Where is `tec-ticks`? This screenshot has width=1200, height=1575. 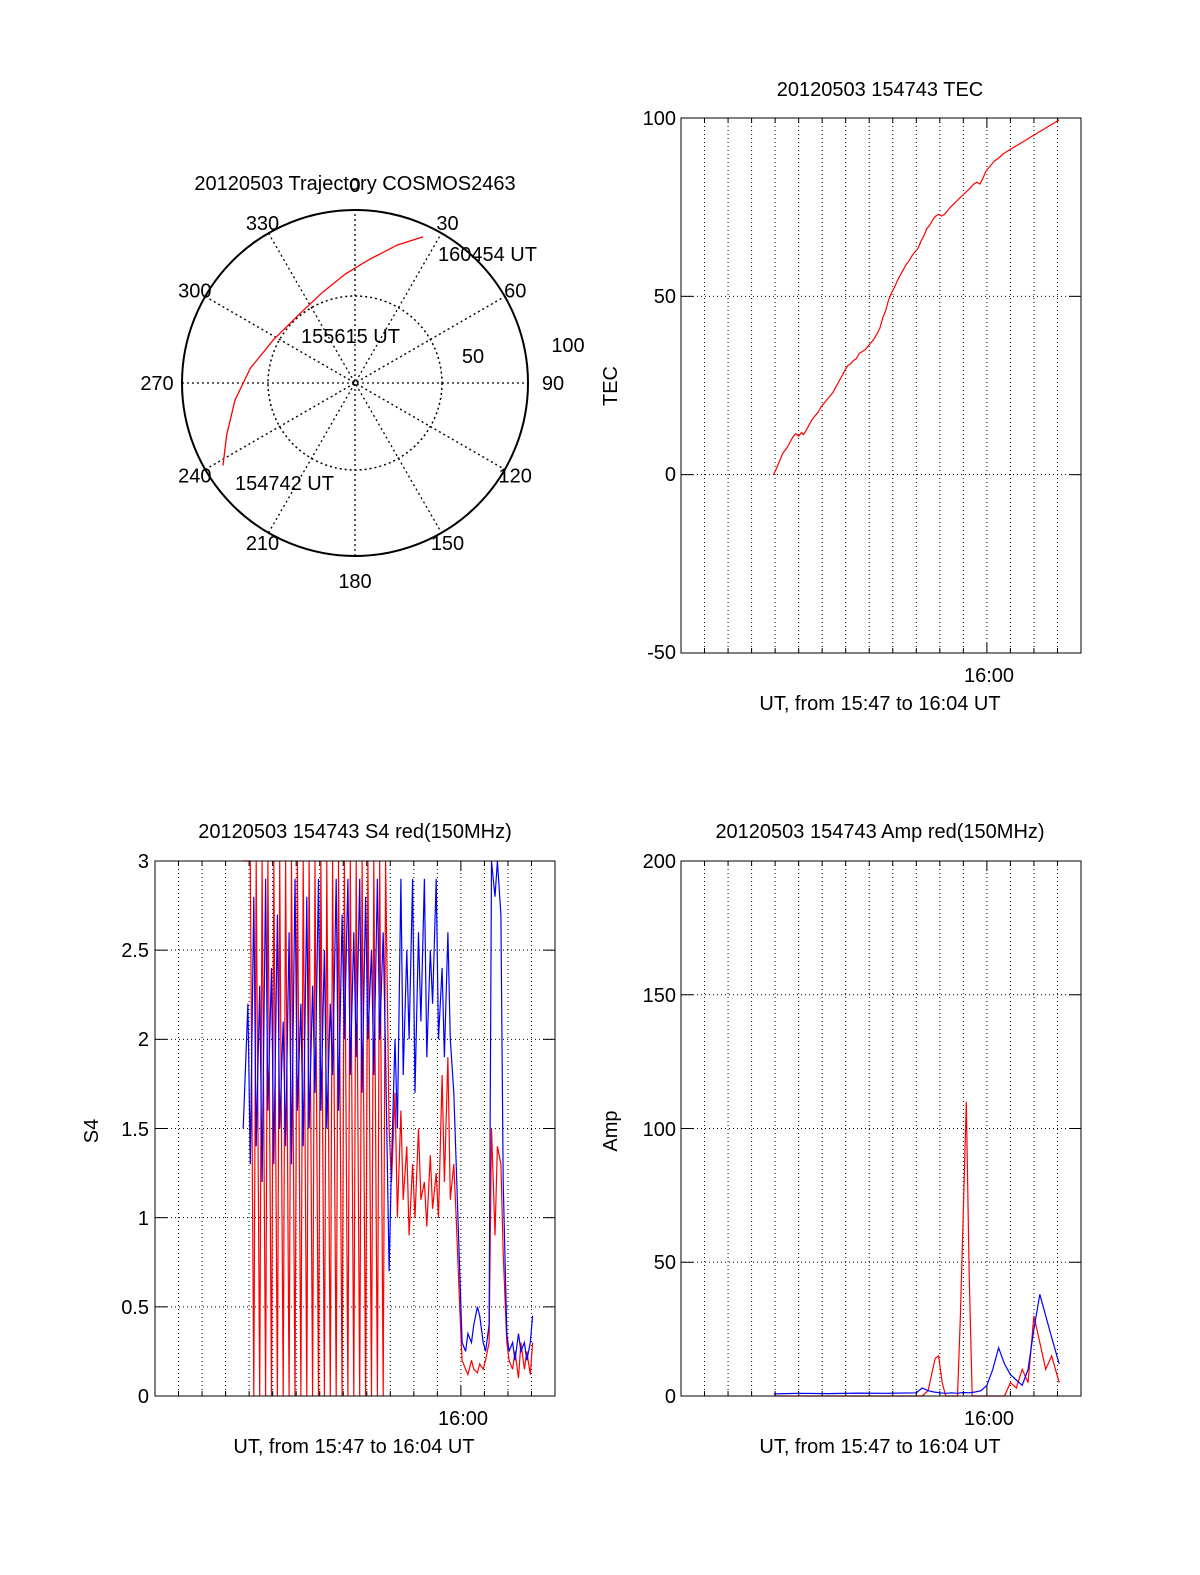
tec-ticks is located at coordinates (881, 385).